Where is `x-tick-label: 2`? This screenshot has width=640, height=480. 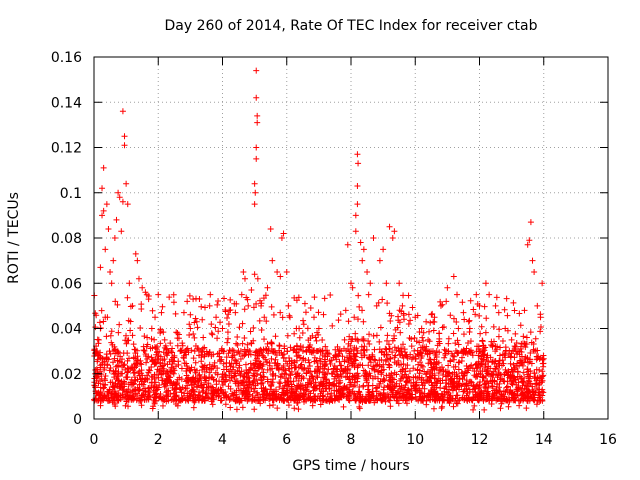 x-tick-label: 2 is located at coordinates (158, 440).